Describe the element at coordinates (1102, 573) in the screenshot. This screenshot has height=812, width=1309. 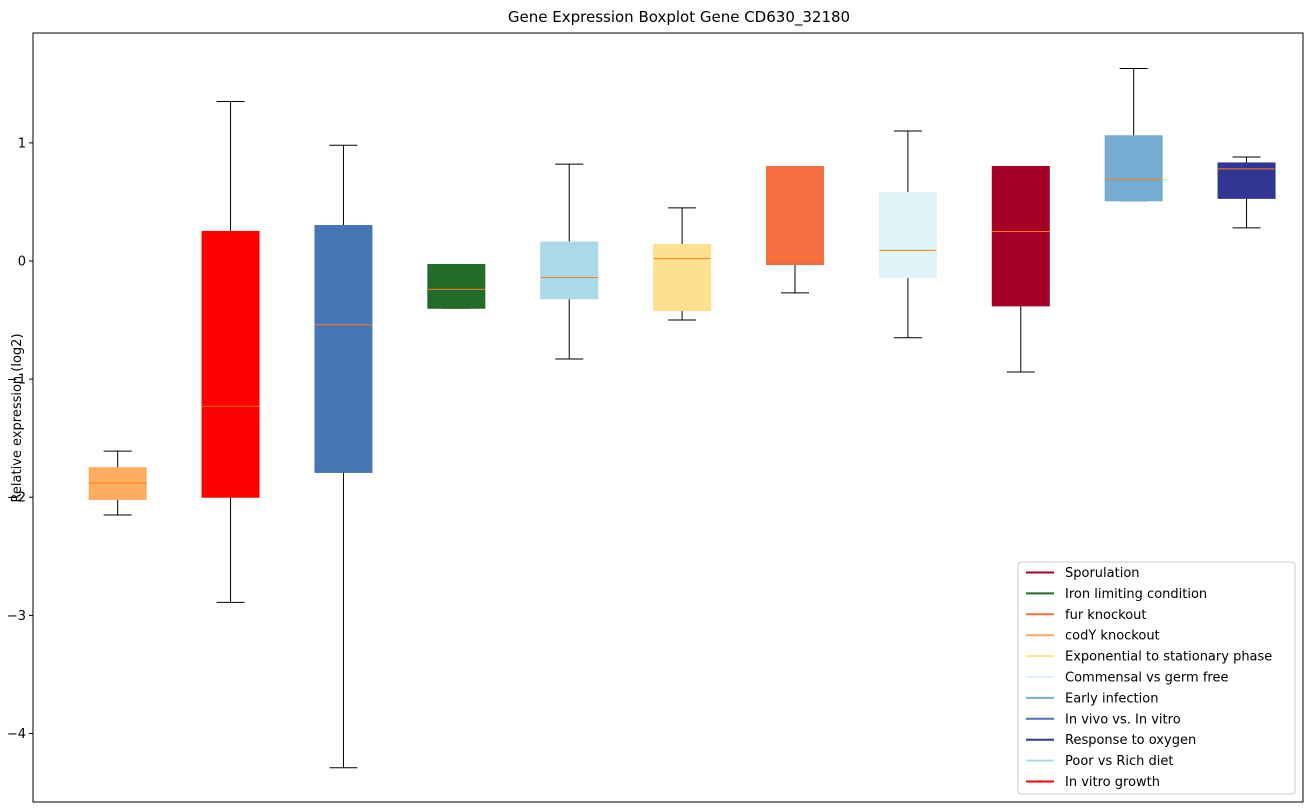
I see `legend-label: Sporulation` at that location.